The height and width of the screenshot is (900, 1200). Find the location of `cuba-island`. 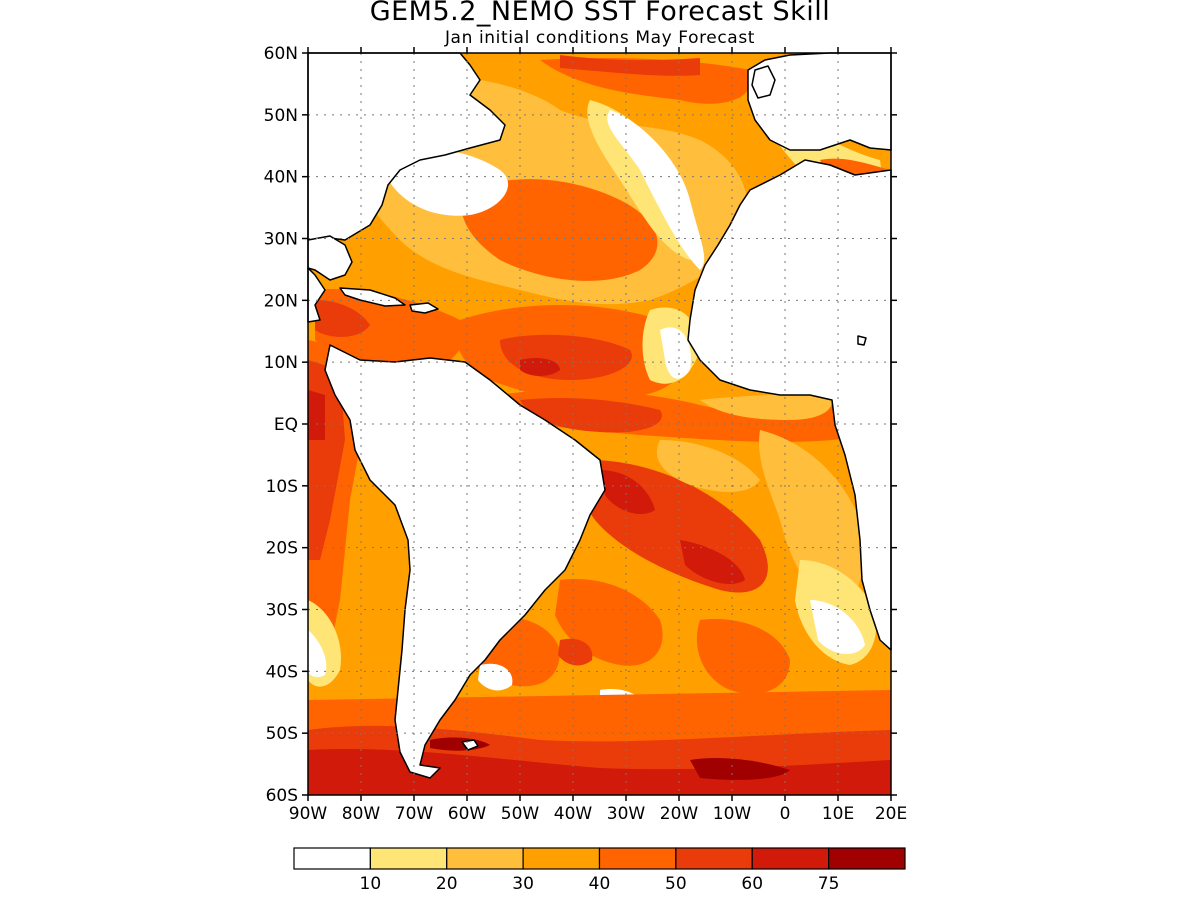

cuba-island is located at coordinates (372, 297).